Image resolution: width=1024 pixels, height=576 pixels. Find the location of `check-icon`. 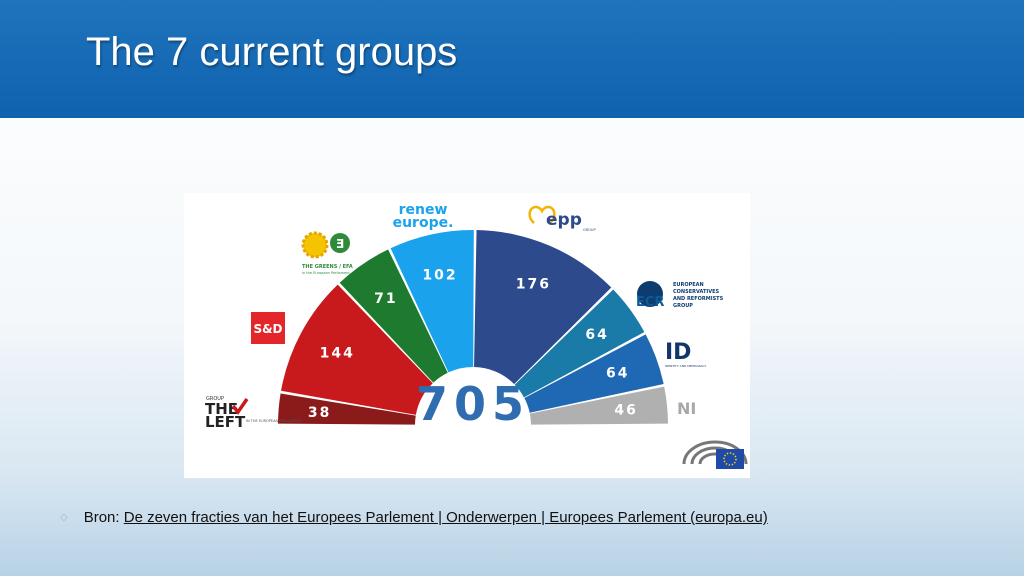

check-icon is located at coordinates (240, 406).